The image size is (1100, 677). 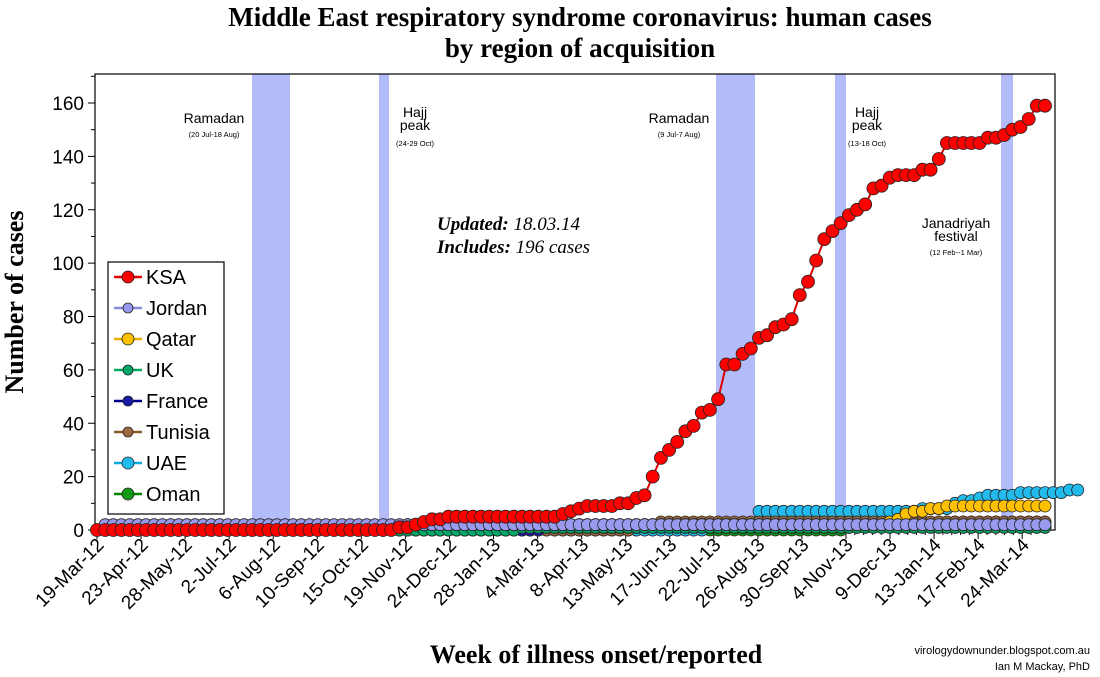 What do you see at coordinates (679, 118) in the screenshot?
I see `band-label-3: Ramadan` at bounding box center [679, 118].